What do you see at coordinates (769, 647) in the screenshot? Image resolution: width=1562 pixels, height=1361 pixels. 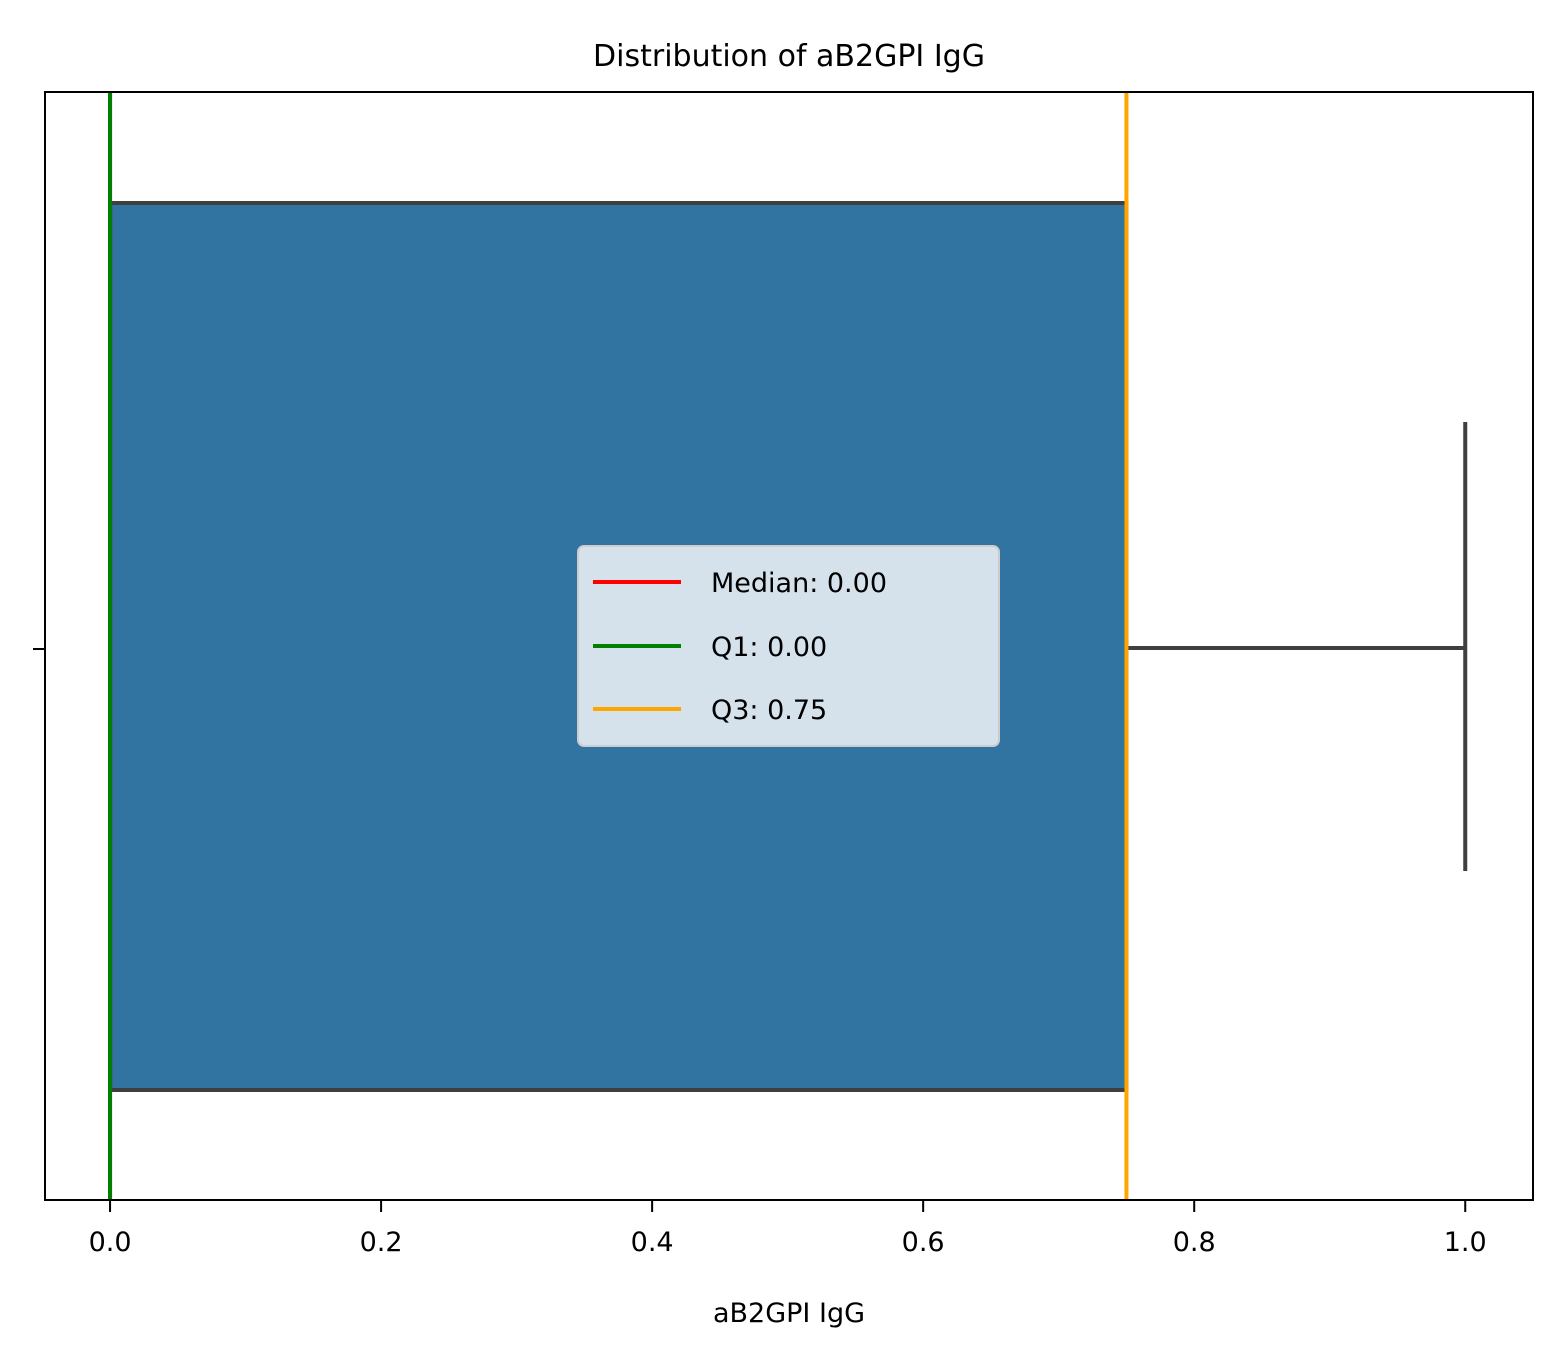 I see `legend-label-1: Q1: 0.00` at bounding box center [769, 647].